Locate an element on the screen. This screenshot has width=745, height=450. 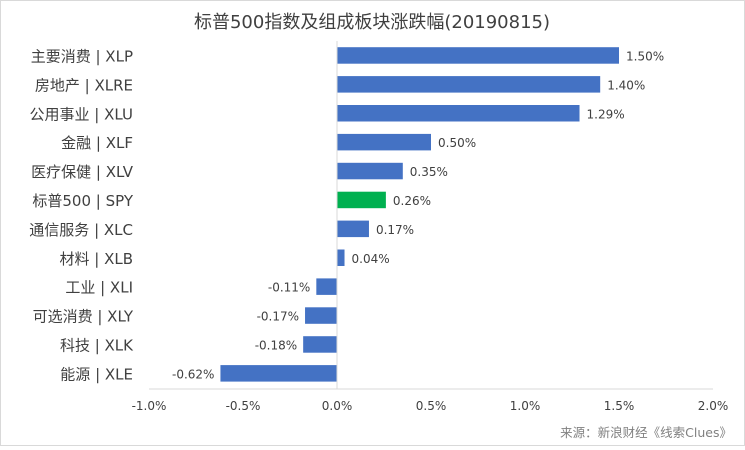
data-label: 0.50% is located at coordinates (457, 143).